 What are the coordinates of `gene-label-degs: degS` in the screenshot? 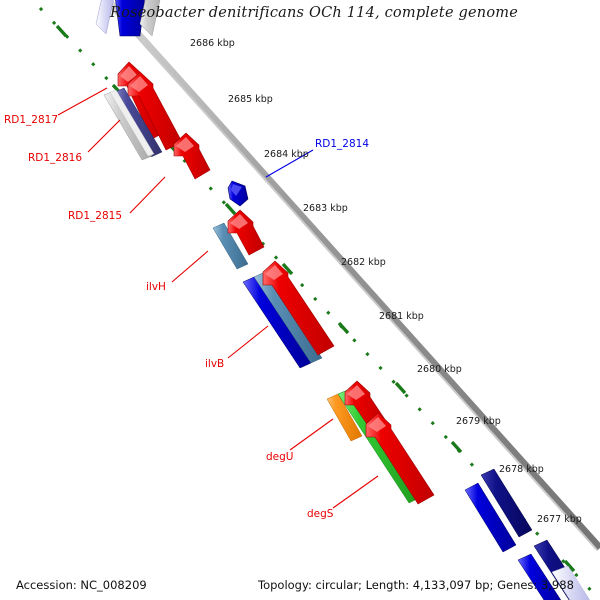 It's located at (320, 514).